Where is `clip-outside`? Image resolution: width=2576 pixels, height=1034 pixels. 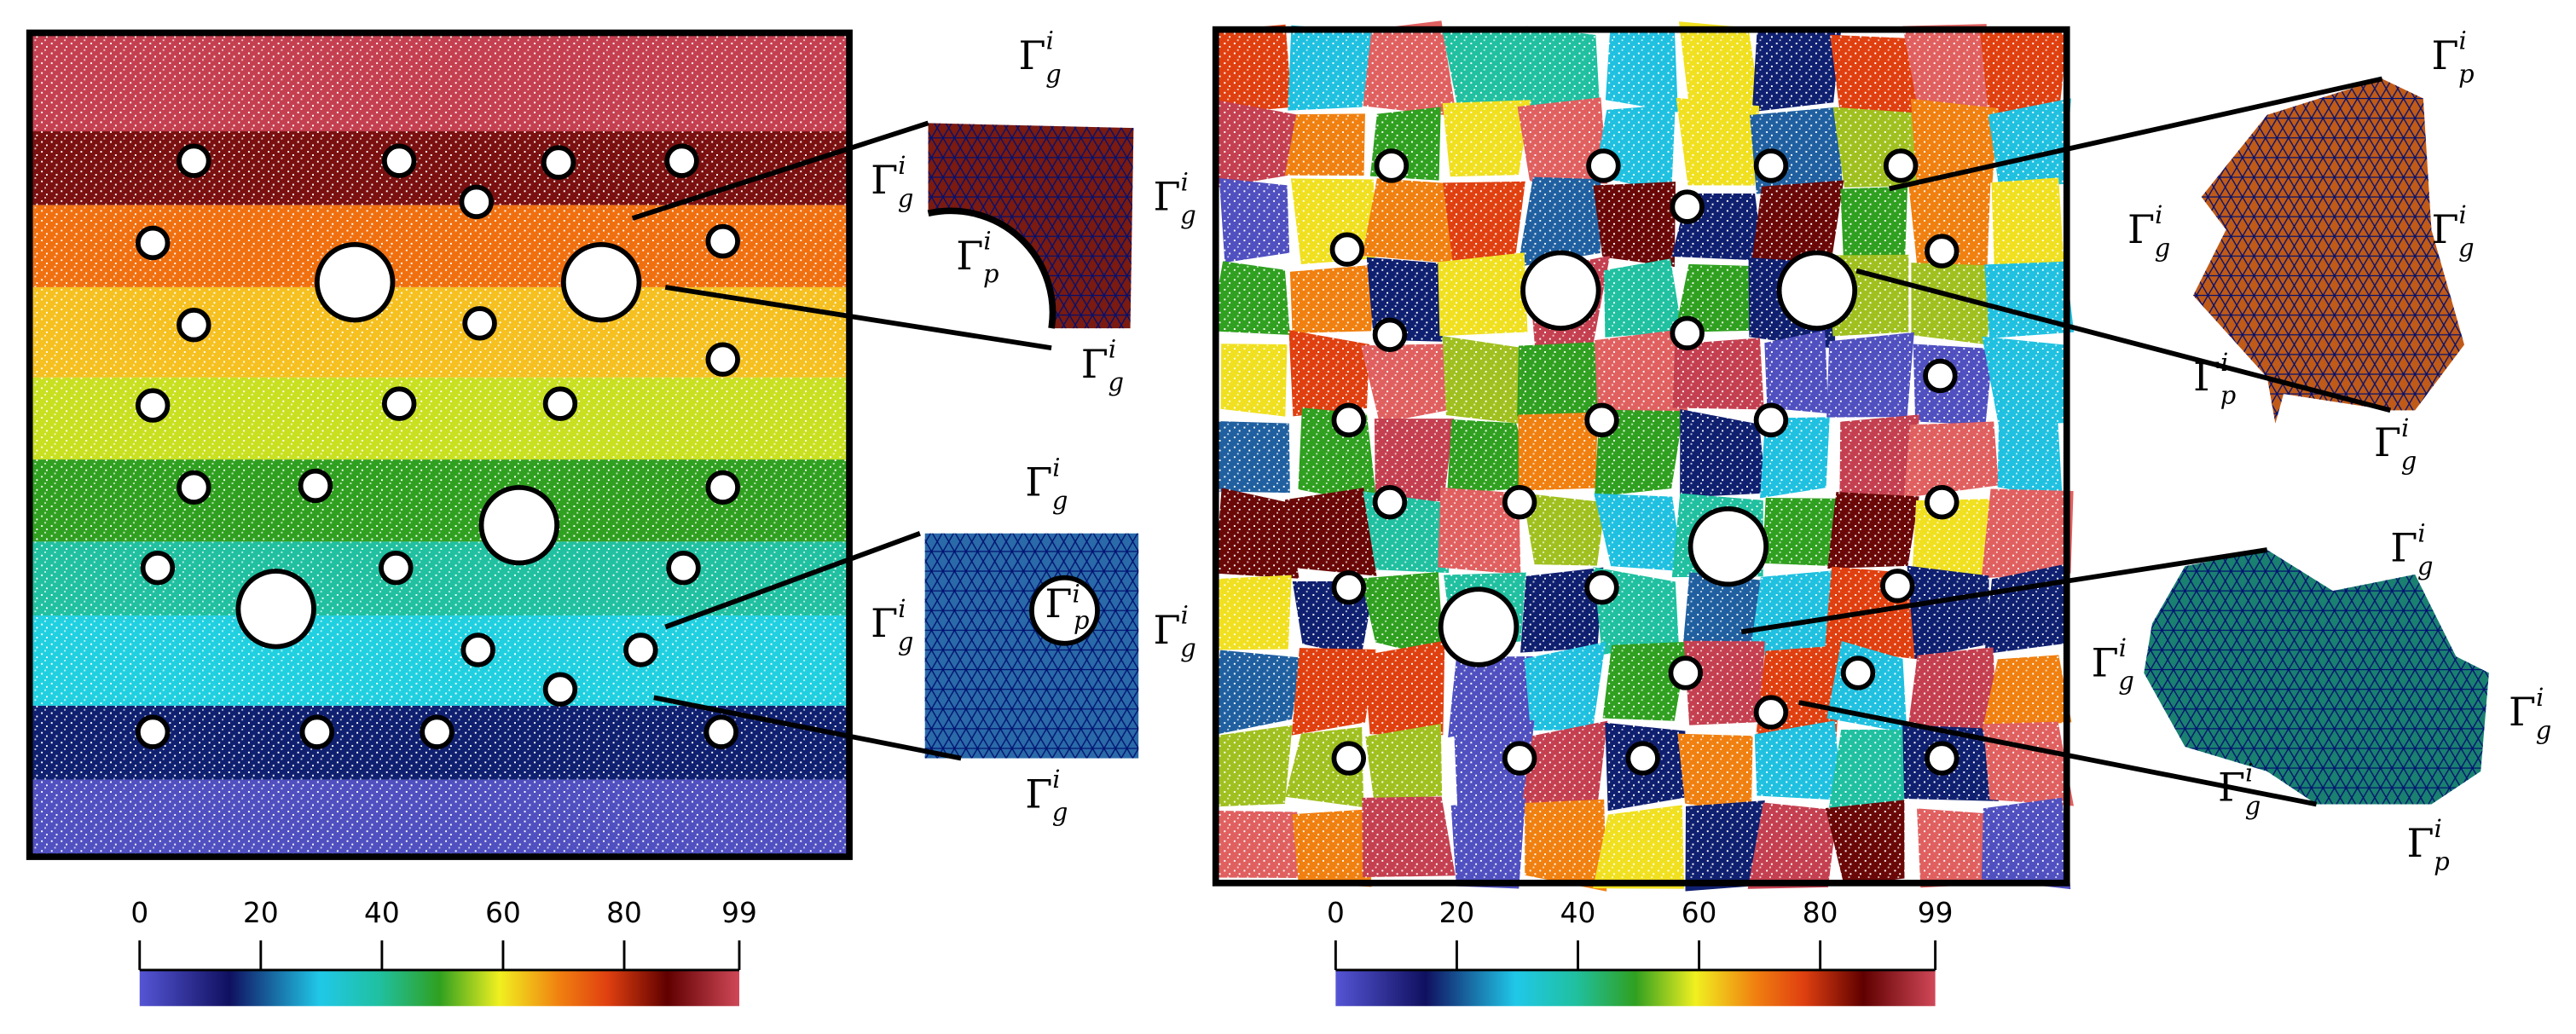 clip-outside is located at coordinates (1199, 460).